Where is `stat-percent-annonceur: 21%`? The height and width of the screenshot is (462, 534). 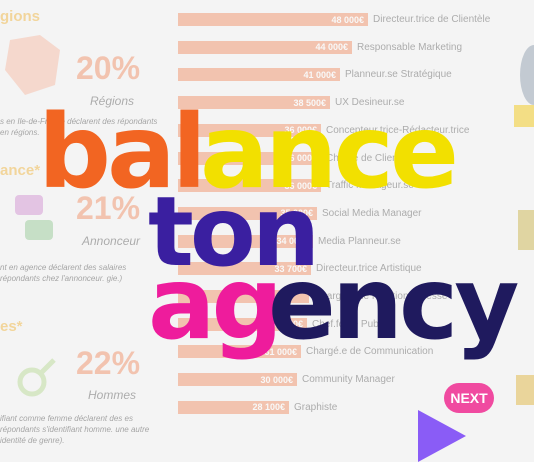
stat-percent-annonceur: 21% is located at coordinates (108, 208).